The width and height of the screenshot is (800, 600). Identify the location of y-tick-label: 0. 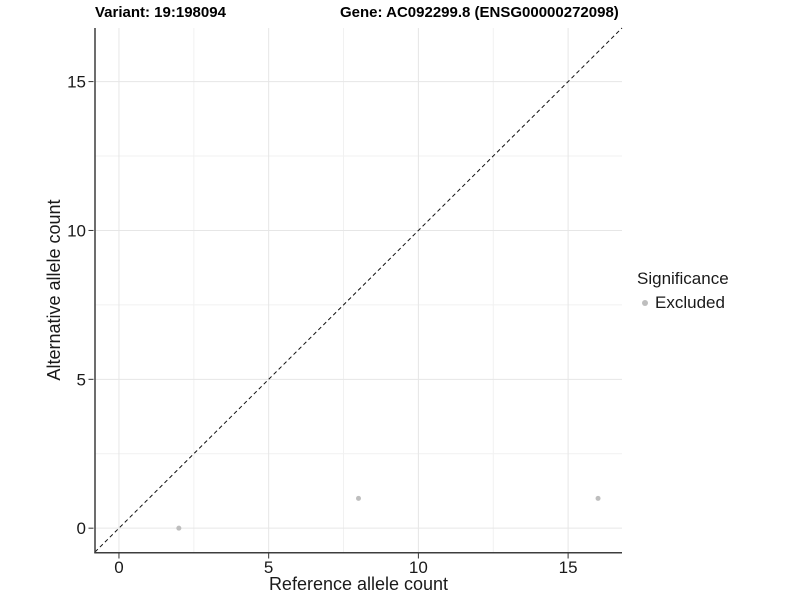
(81, 528).